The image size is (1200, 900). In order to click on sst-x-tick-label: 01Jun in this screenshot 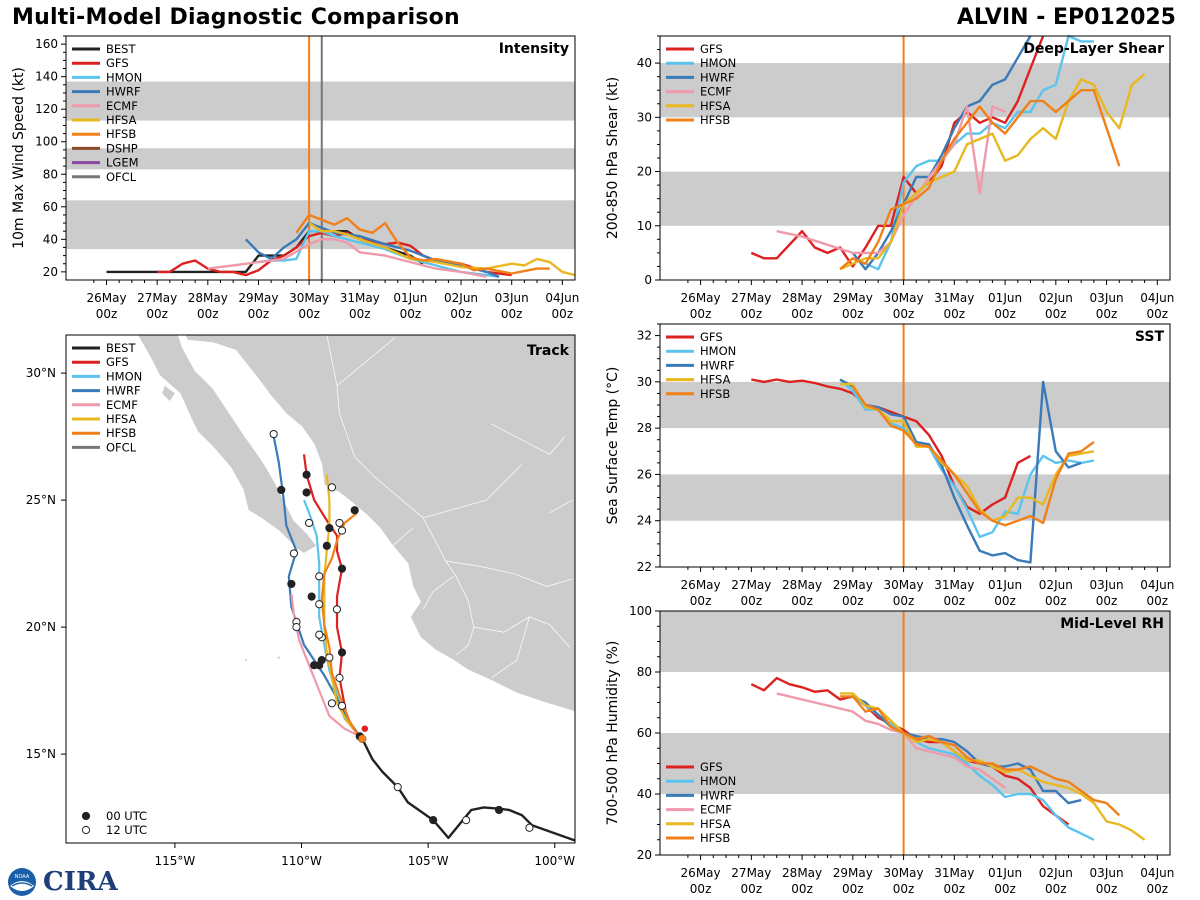, I will do `click(1005, 585)`.